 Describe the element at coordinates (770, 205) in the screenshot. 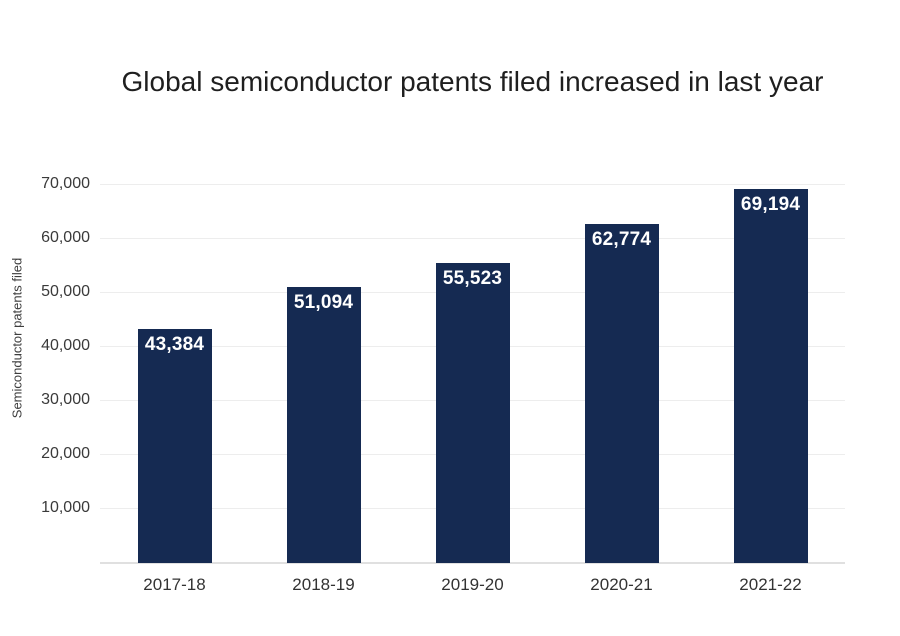

I see `bar-value-label: 69,194` at that location.